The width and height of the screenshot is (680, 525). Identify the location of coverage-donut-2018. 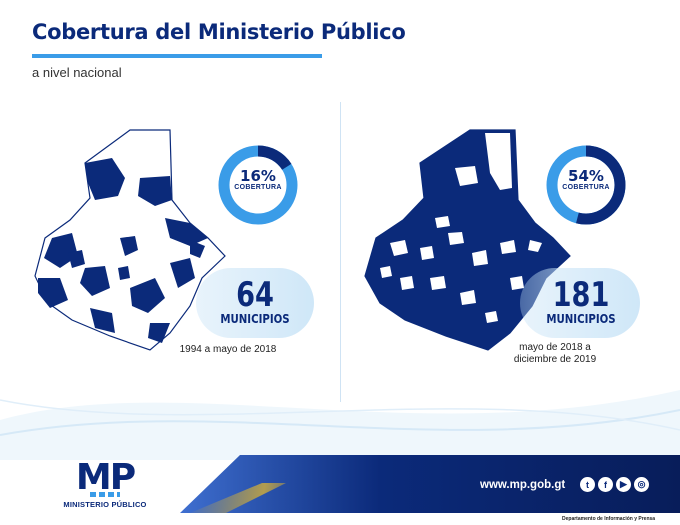
(258, 185).